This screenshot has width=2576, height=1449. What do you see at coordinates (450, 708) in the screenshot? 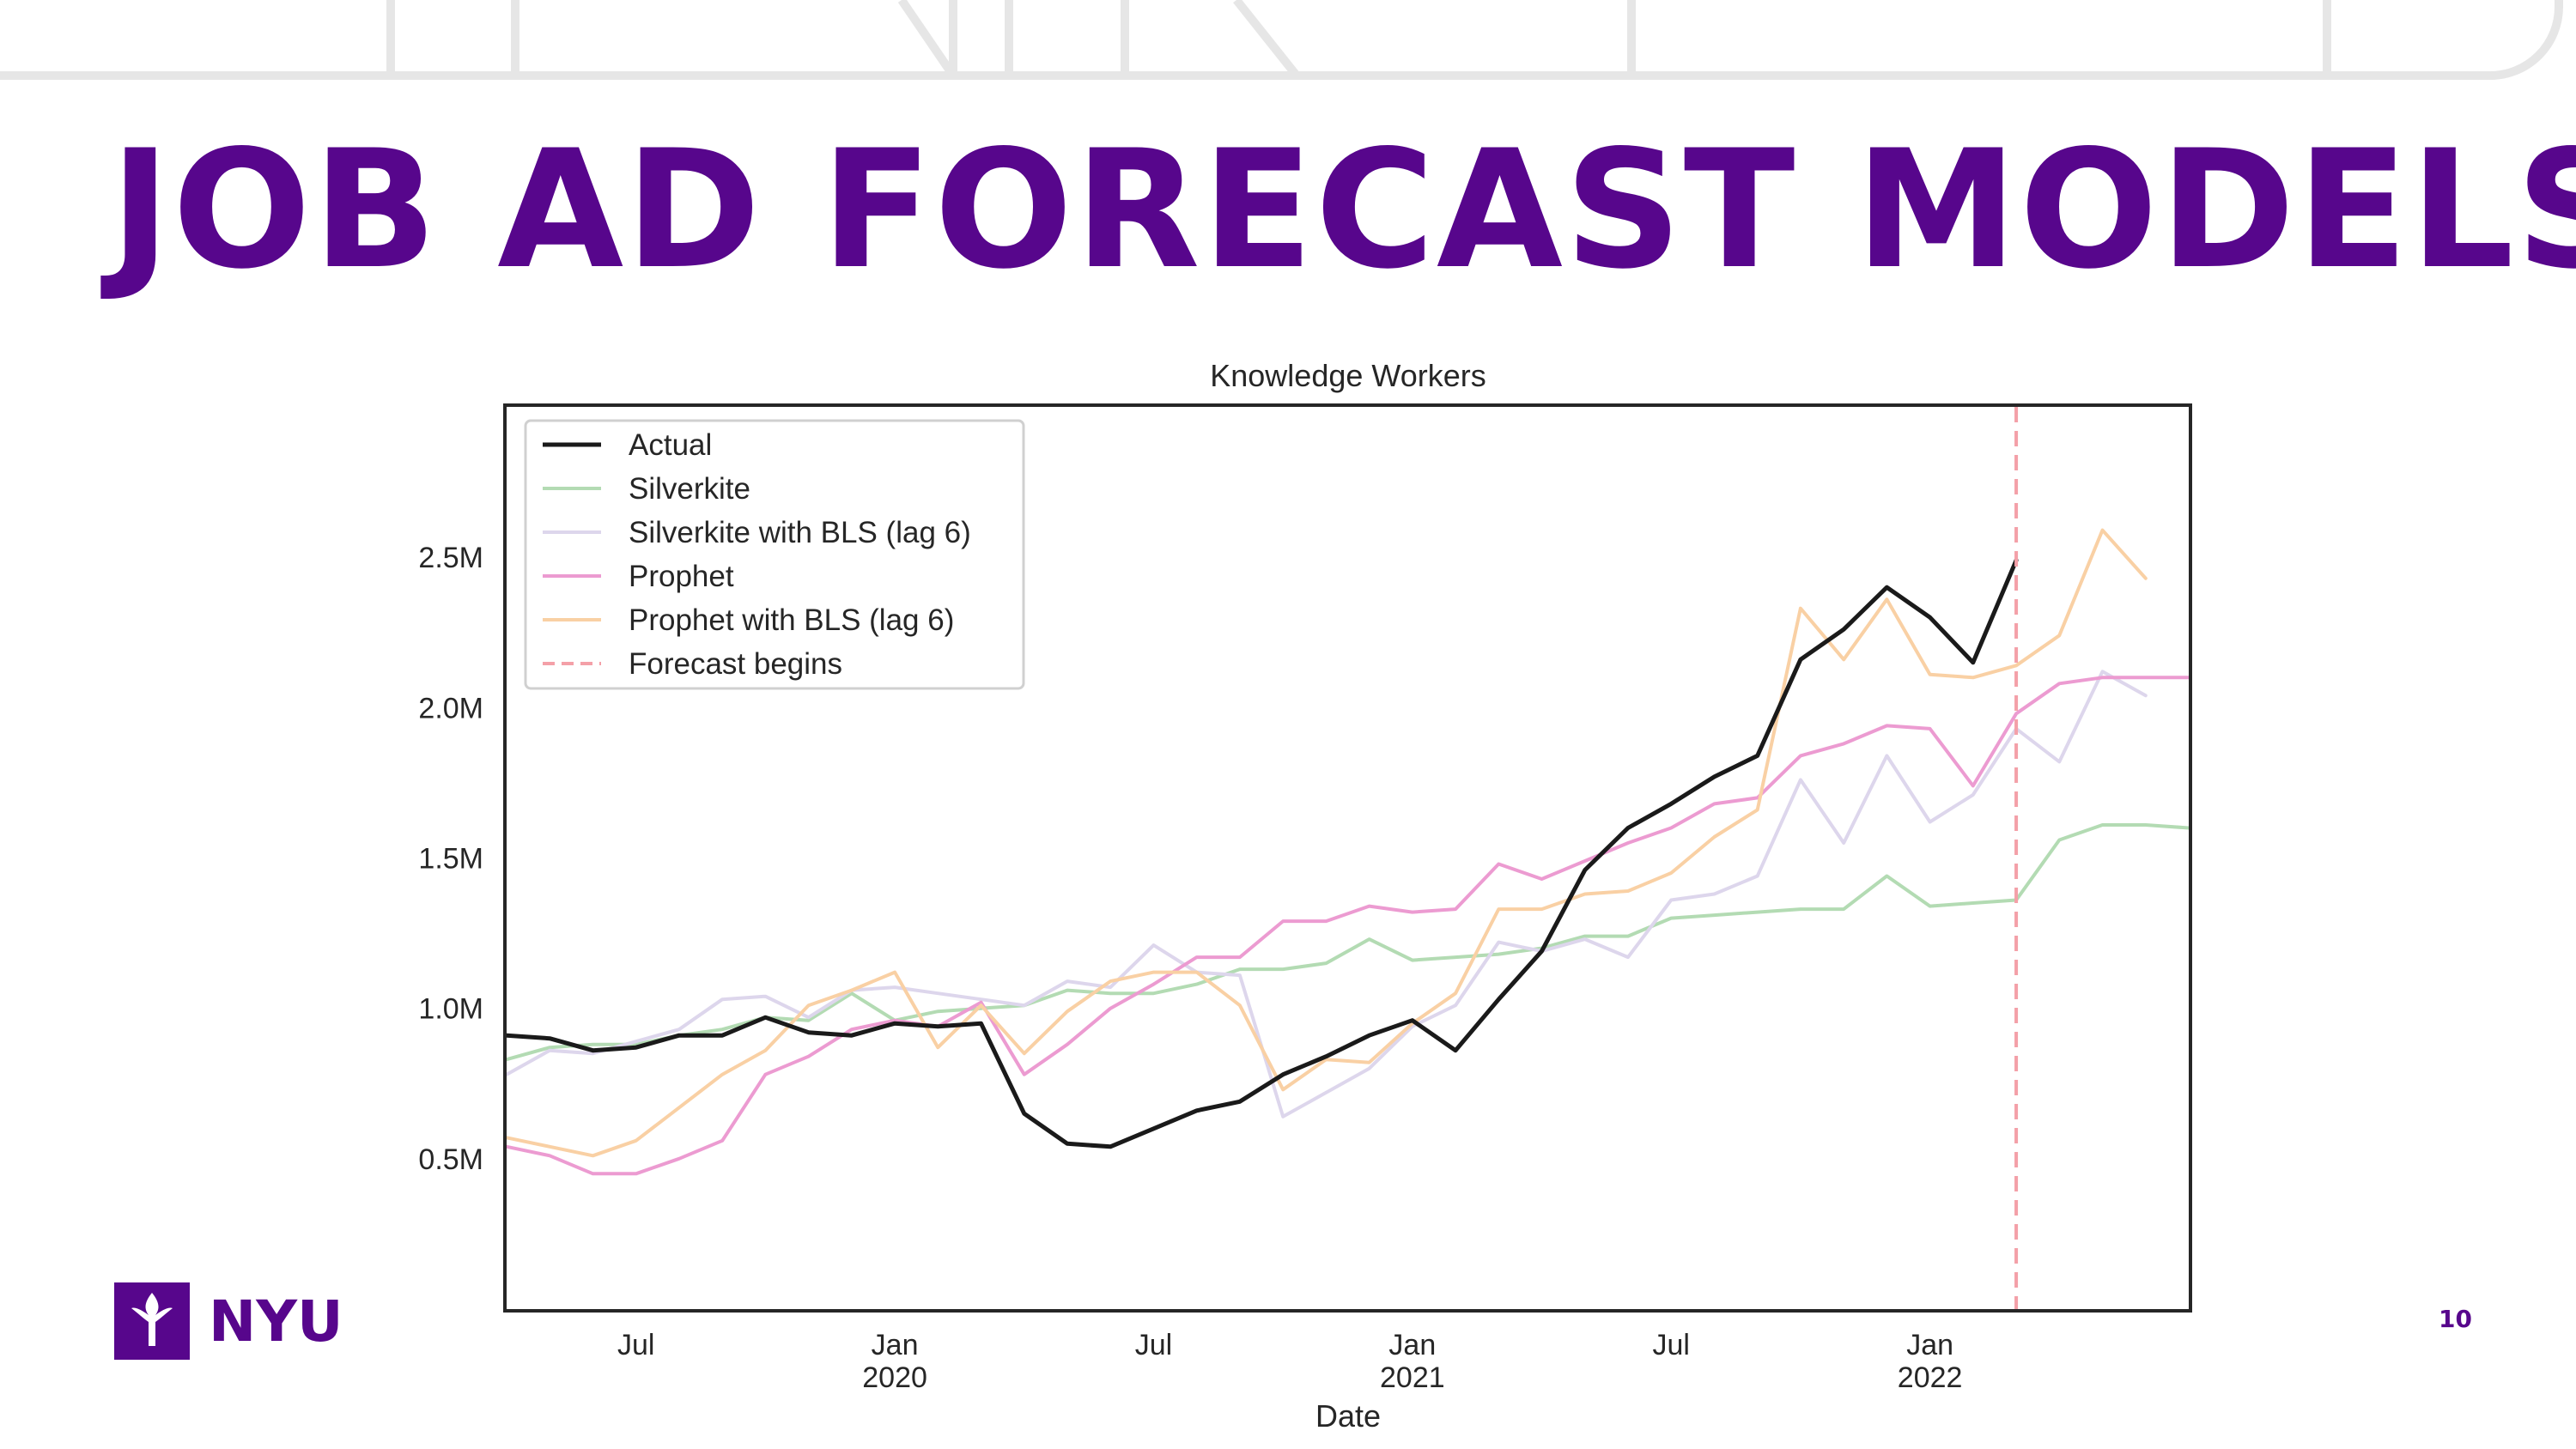
I see `y-tick-label-2-0m: 2.0M` at bounding box center [450, 708].